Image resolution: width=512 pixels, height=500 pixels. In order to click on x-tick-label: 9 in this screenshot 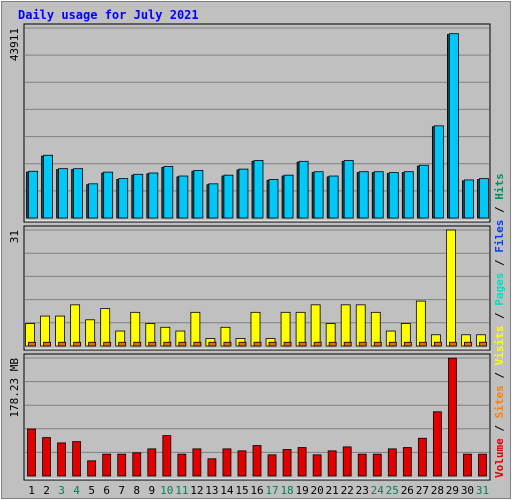, I will do `click(151, 490)`.